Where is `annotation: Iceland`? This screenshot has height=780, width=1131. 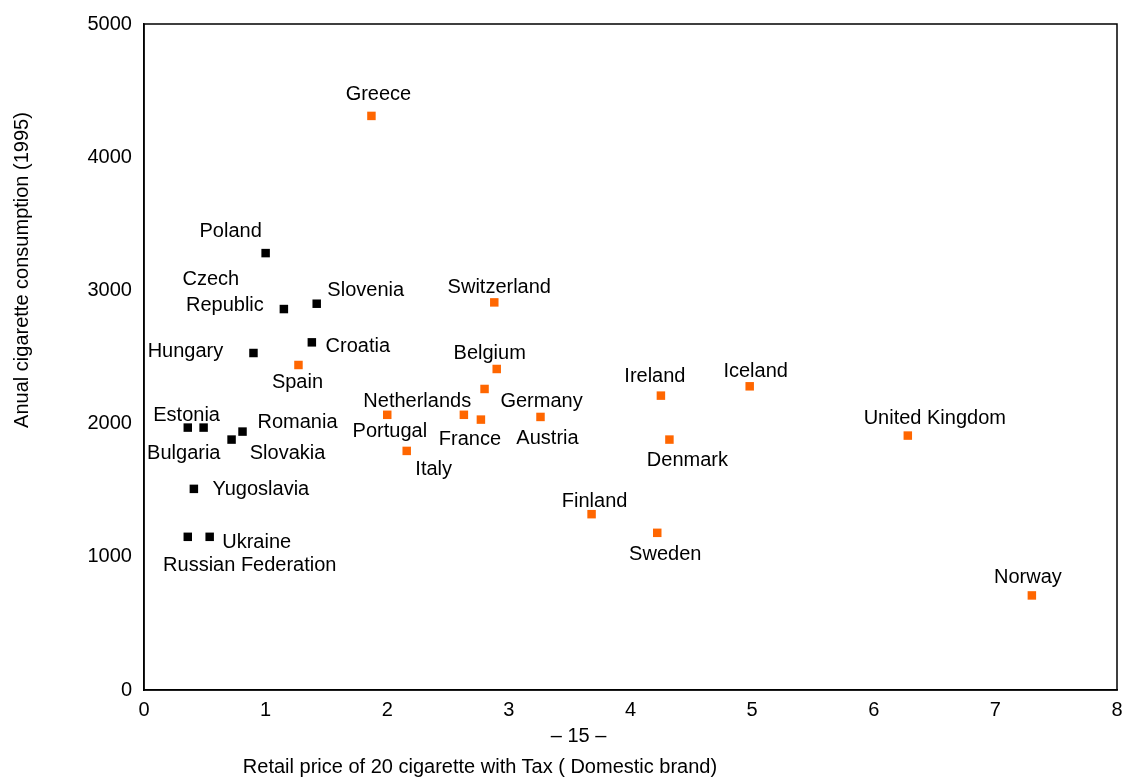 annotation: Iceland is located at coordinates (755, 369).